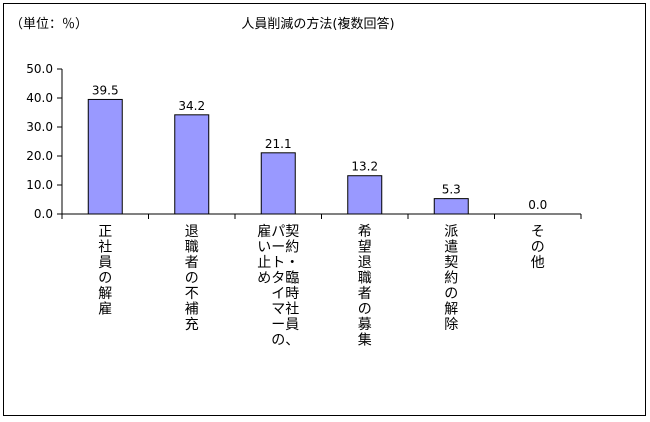  I want to click on y-tick-label: 30.0, so click(39, 127).